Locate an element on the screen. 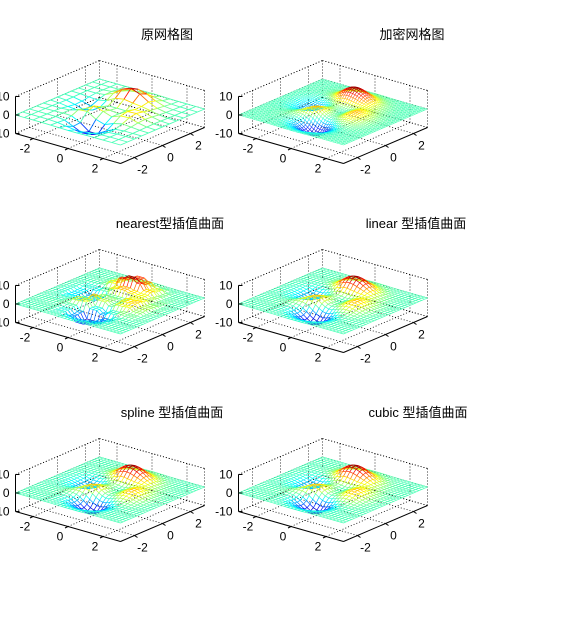  y-tick-label: 2 is located at coordinates (198, 146).